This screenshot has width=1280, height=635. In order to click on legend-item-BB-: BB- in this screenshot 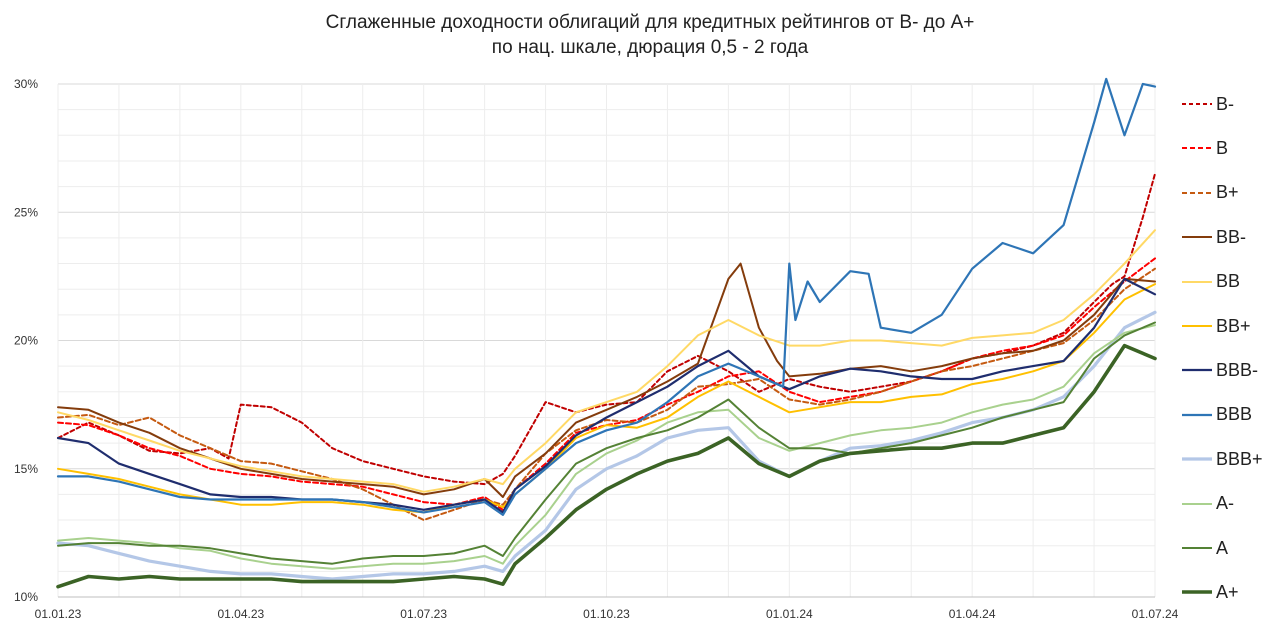, I will do `click(1213, 237)`.